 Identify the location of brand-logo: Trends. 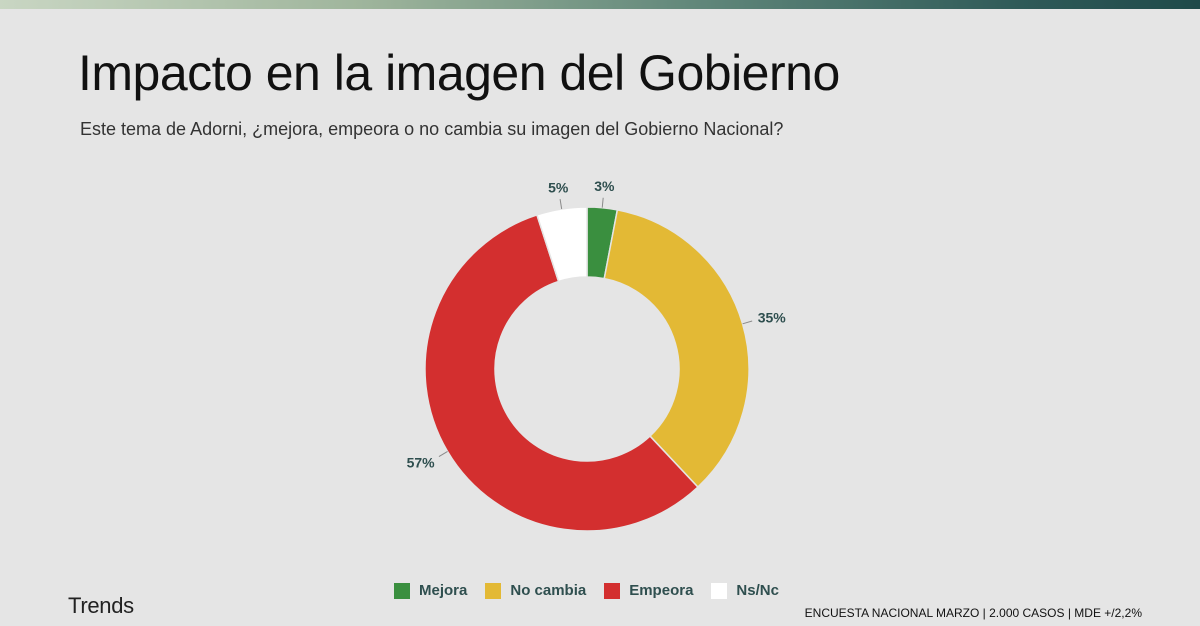
(101, 605).